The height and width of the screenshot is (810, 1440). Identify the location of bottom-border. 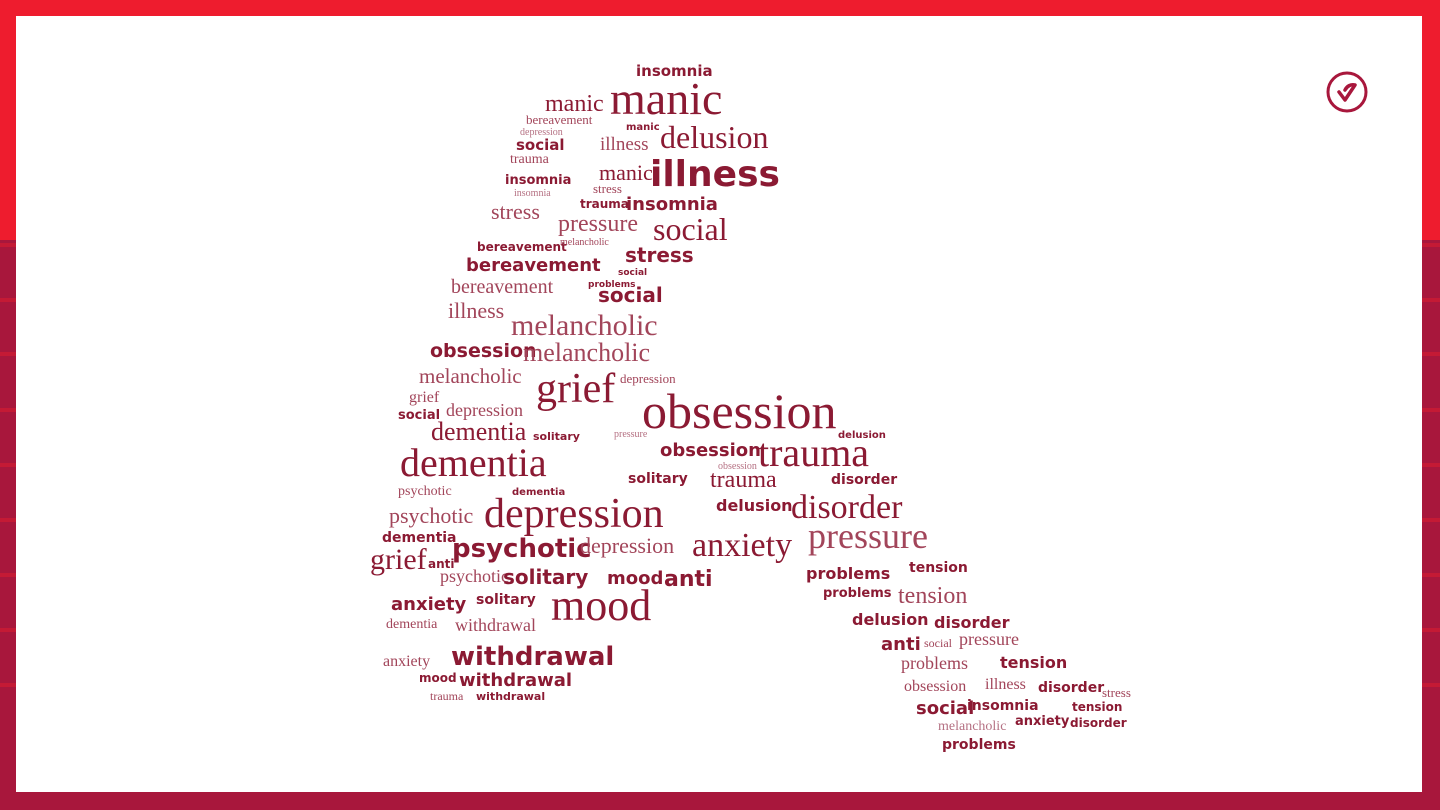
(720, 801).